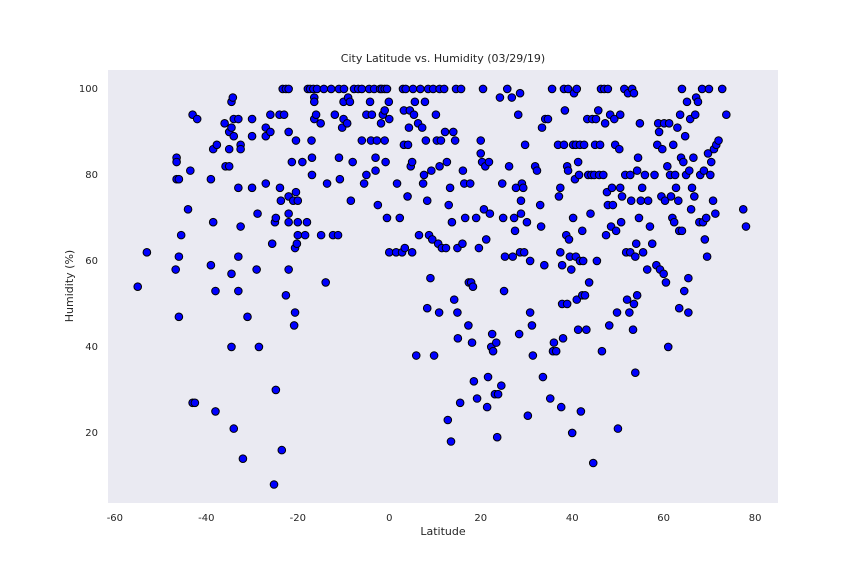 The image size is (864, 576). What do you see at coordinates (115, 518) in the screenshot?
I see `x-tick-label: -60` at bounding box center [115, 518].